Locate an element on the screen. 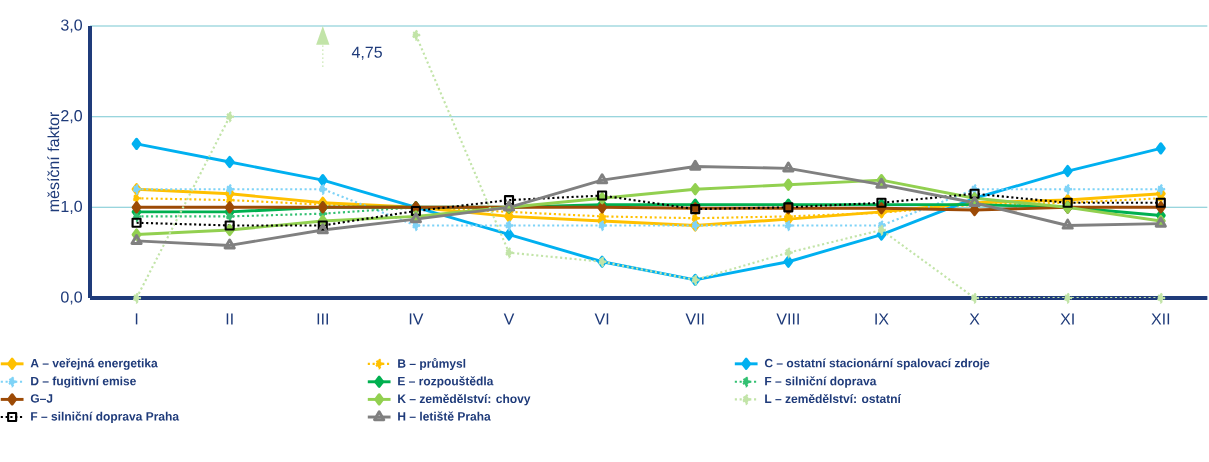 Image resolution: width=1209 pixels, height=462 pixels. legend-label: E – rozpouštědla is located at coordinates (446, 382).